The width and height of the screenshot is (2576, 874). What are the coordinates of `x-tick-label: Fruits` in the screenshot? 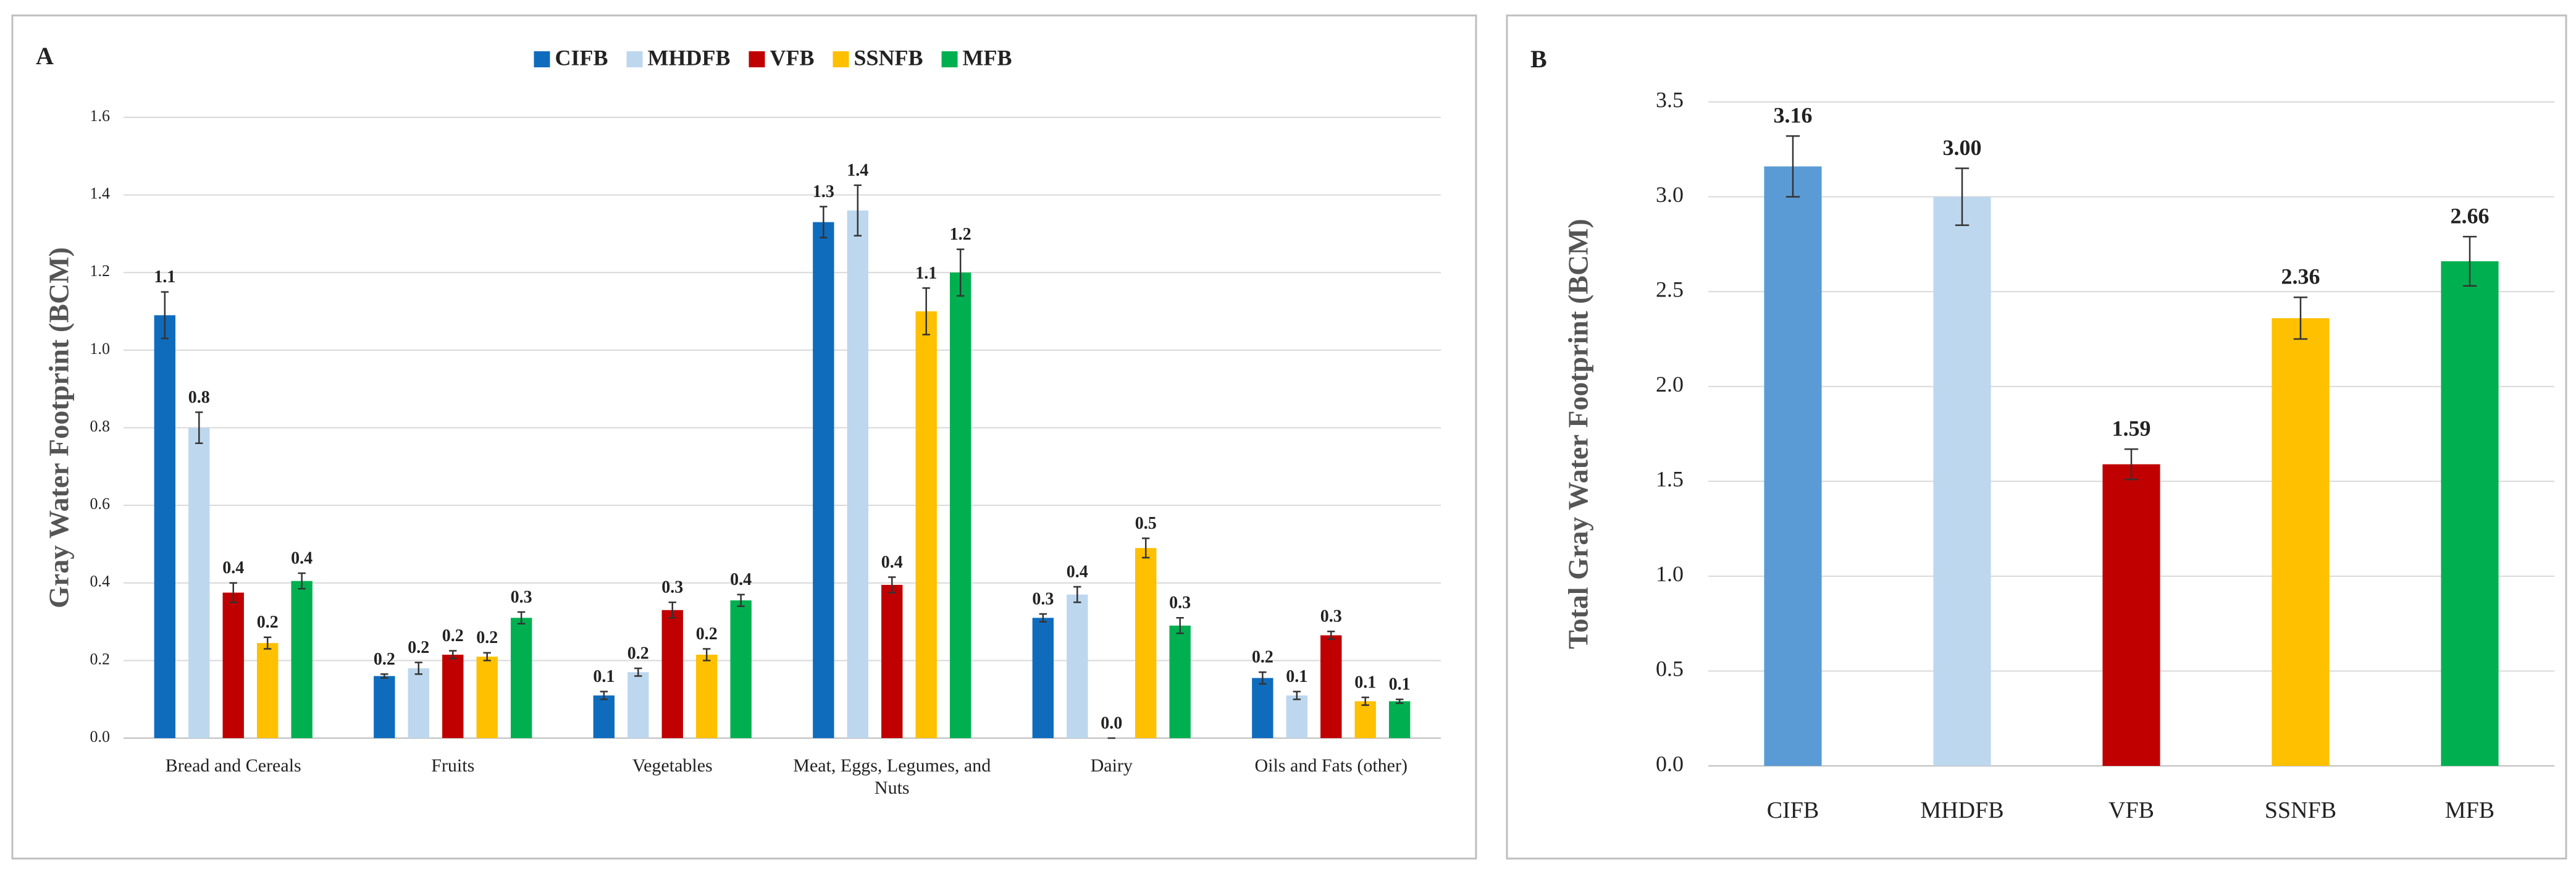 It's located at (453, 765).